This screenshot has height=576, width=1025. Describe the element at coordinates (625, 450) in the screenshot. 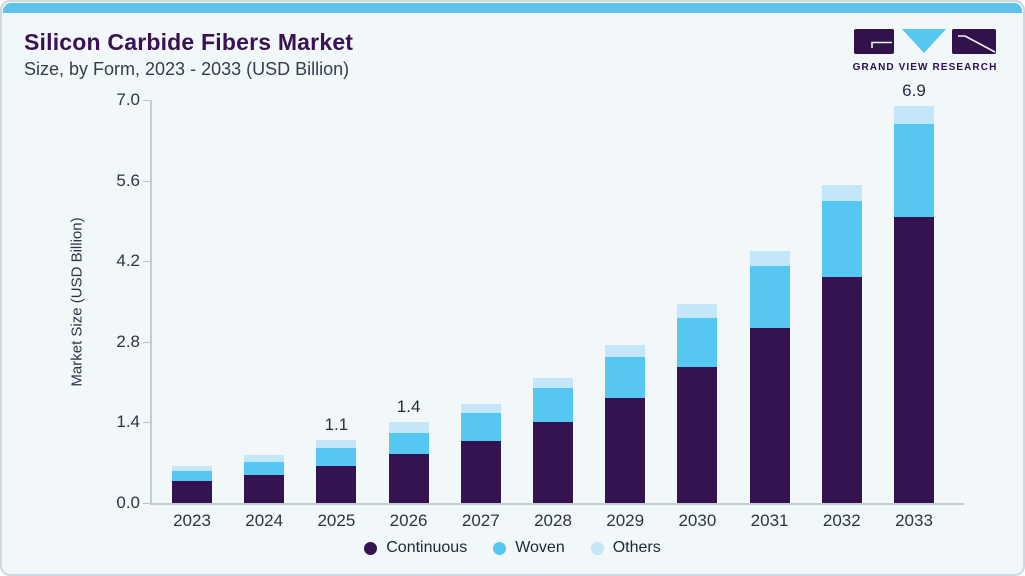

I see `bar-segment-continuous-2029` at that location.